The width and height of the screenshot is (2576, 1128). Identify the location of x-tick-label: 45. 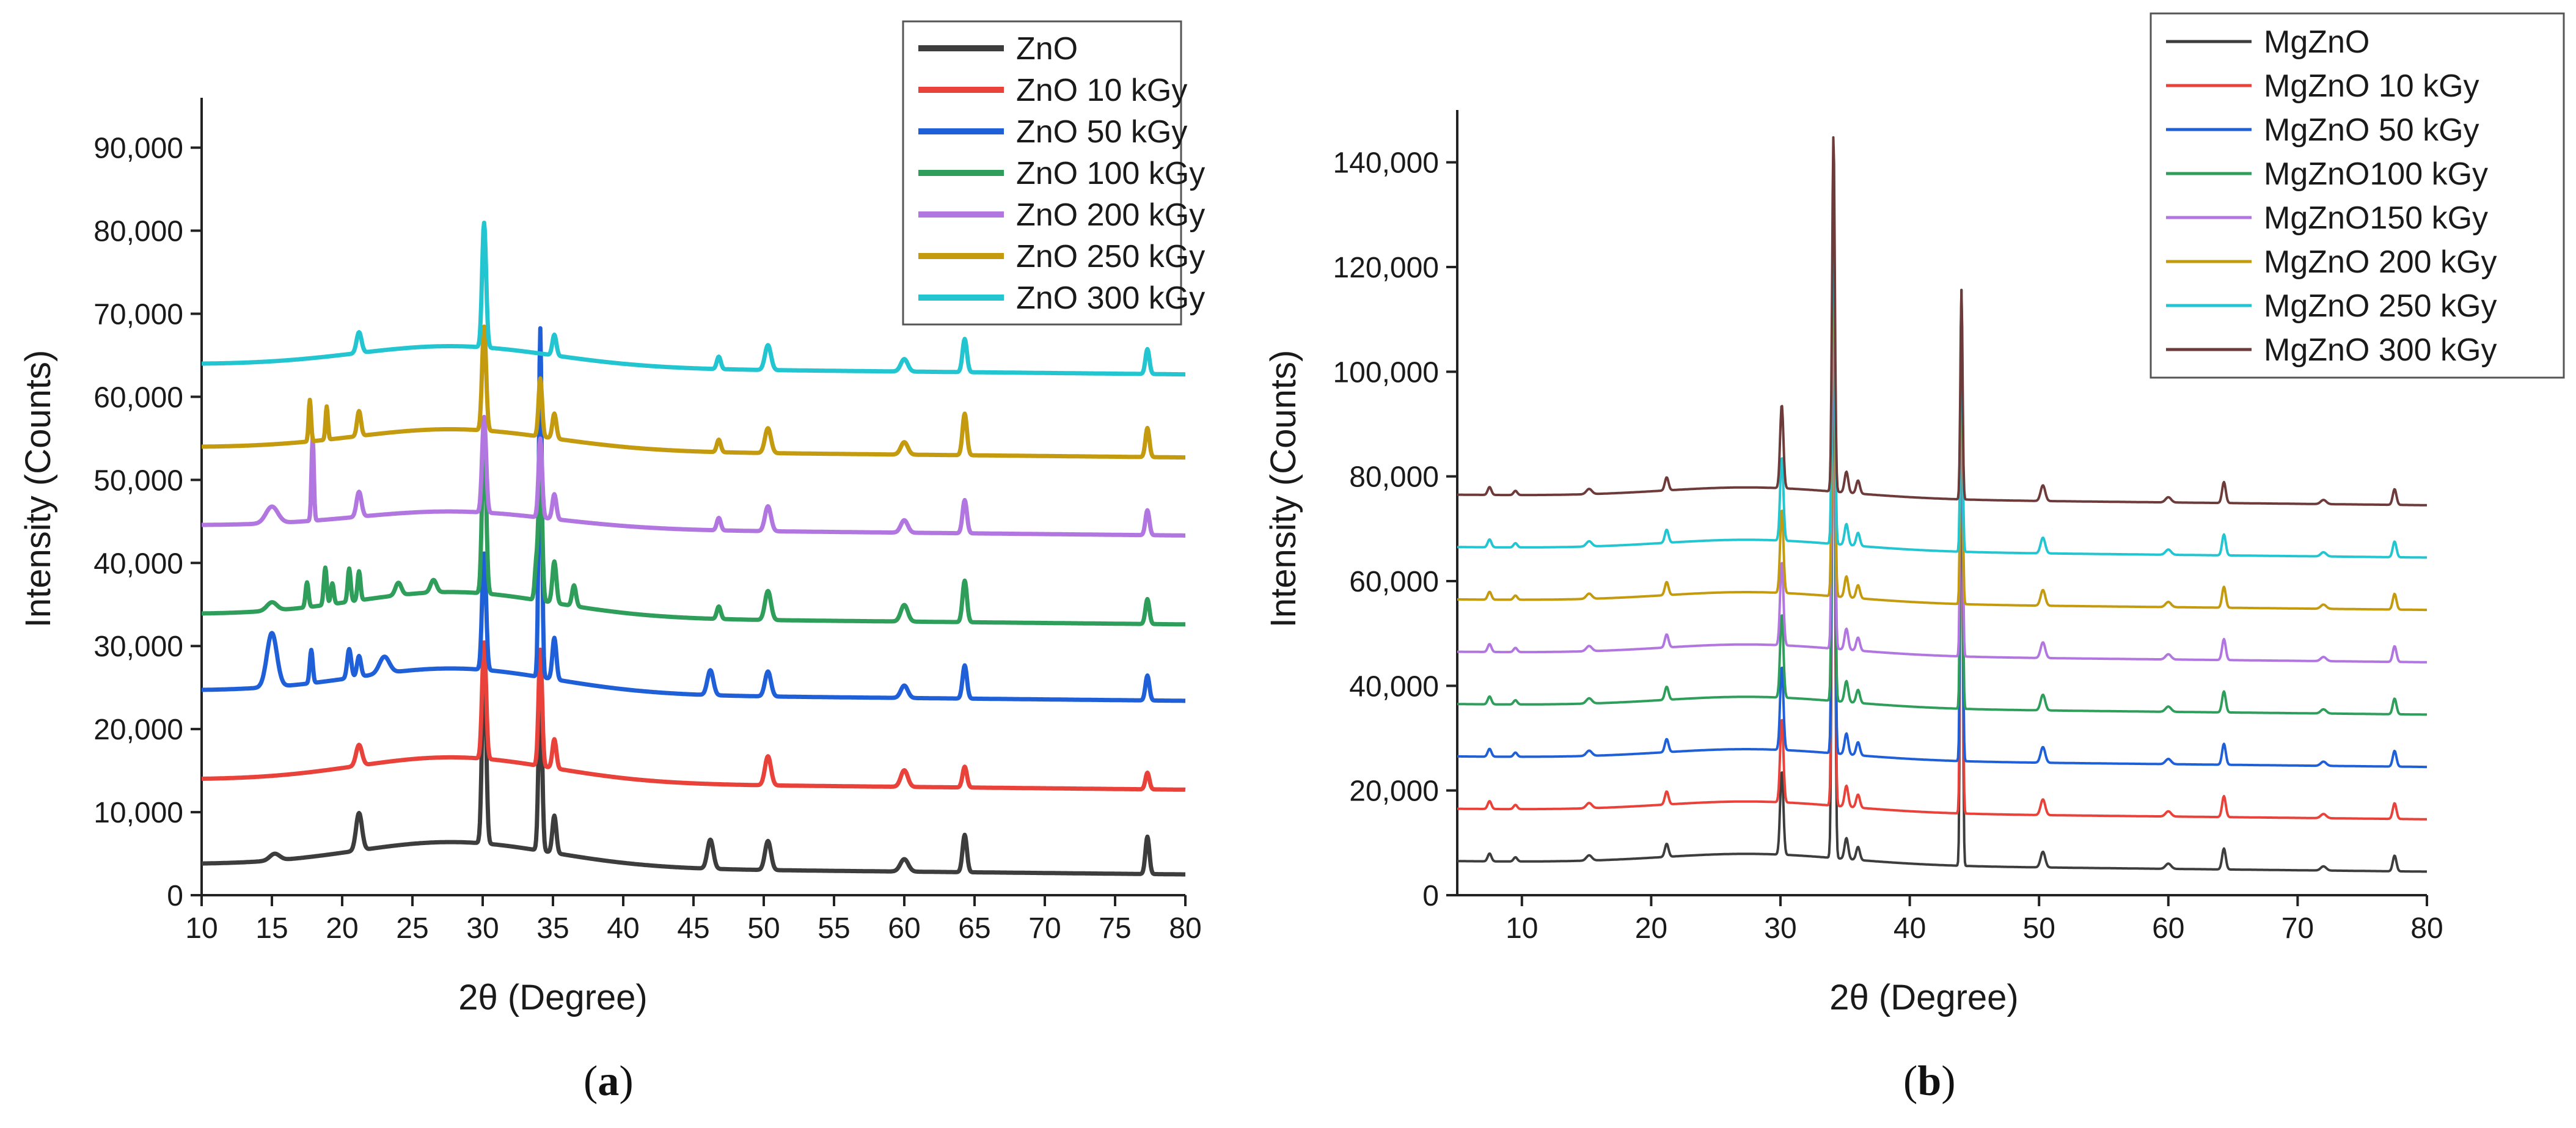
(693, 928).